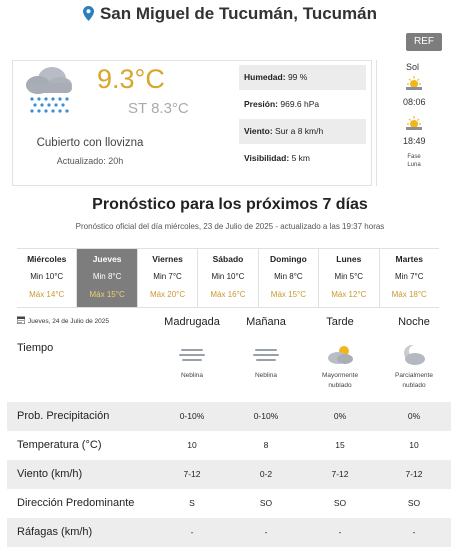  Describe the element at coordinates (21, 321) in the screenshot. I see `calendar-icon` at that location.